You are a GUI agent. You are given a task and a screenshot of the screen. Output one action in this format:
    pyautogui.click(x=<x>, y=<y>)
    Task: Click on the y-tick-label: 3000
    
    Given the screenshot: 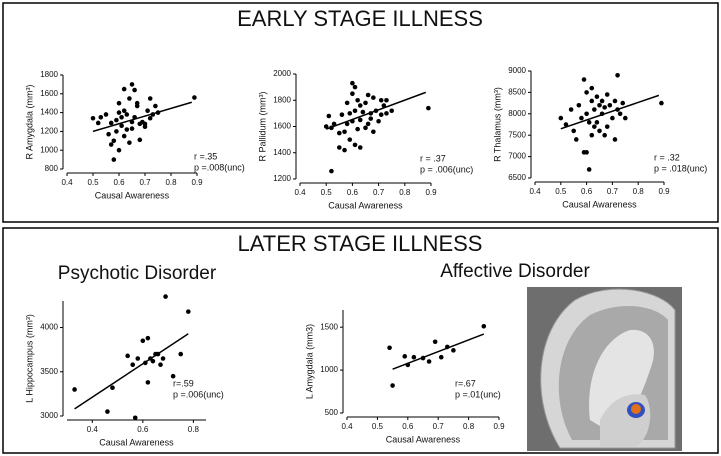 What is the action you would take?
    pyautogui.click(x=49, y=415)
    